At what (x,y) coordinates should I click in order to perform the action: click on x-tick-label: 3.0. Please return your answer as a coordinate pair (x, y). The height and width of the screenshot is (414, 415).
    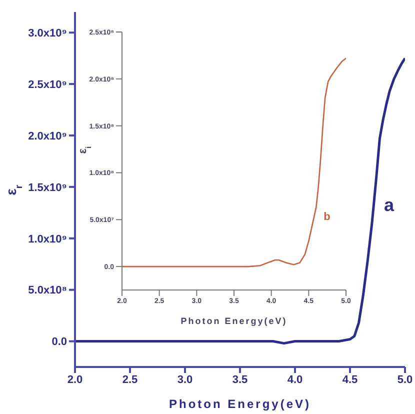
    Looking at the image, I should click on (185, 380).